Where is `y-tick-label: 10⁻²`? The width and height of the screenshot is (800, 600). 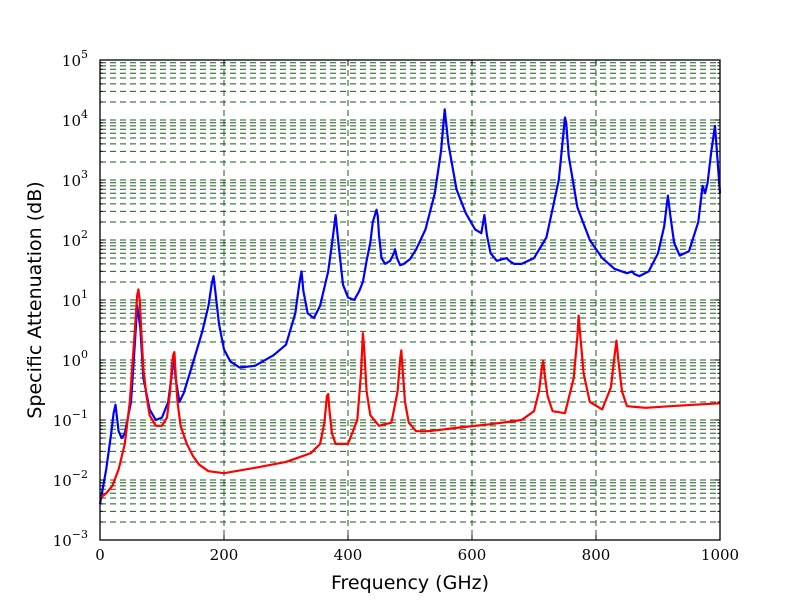
y-tick-label: 10⁻² is located at coordinates (70, 479).